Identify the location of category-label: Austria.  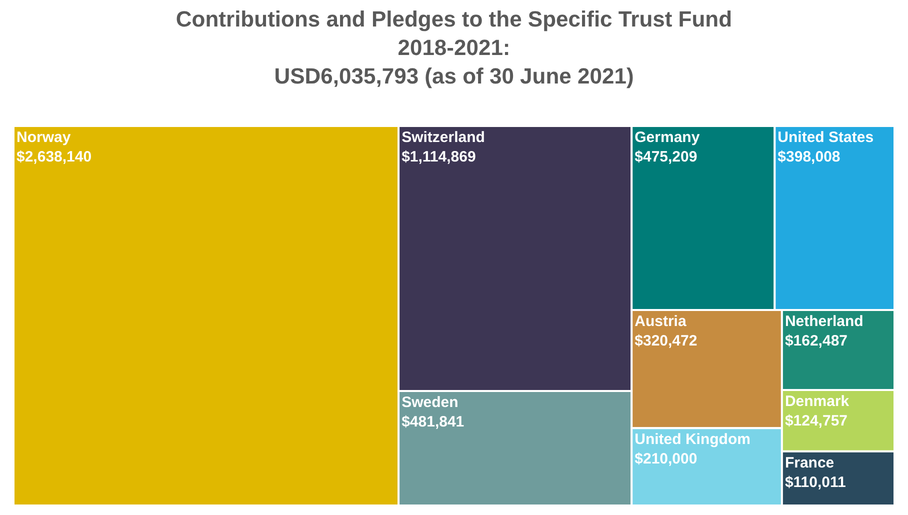
(660, 321).